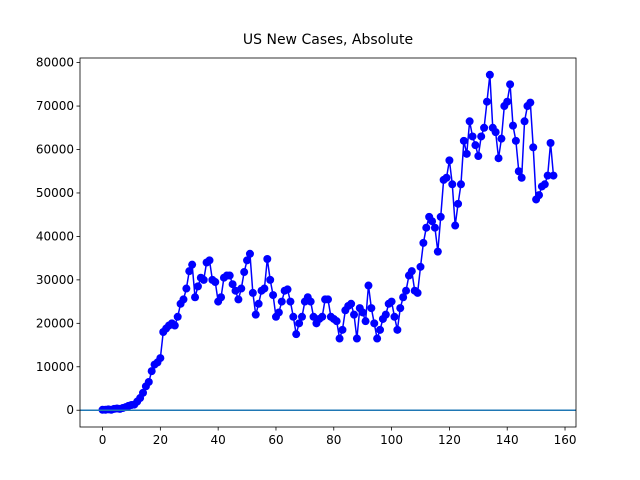 This screenshot has width=640, height=480. I want to click on x-tick-label: 40, so click(218, 440).